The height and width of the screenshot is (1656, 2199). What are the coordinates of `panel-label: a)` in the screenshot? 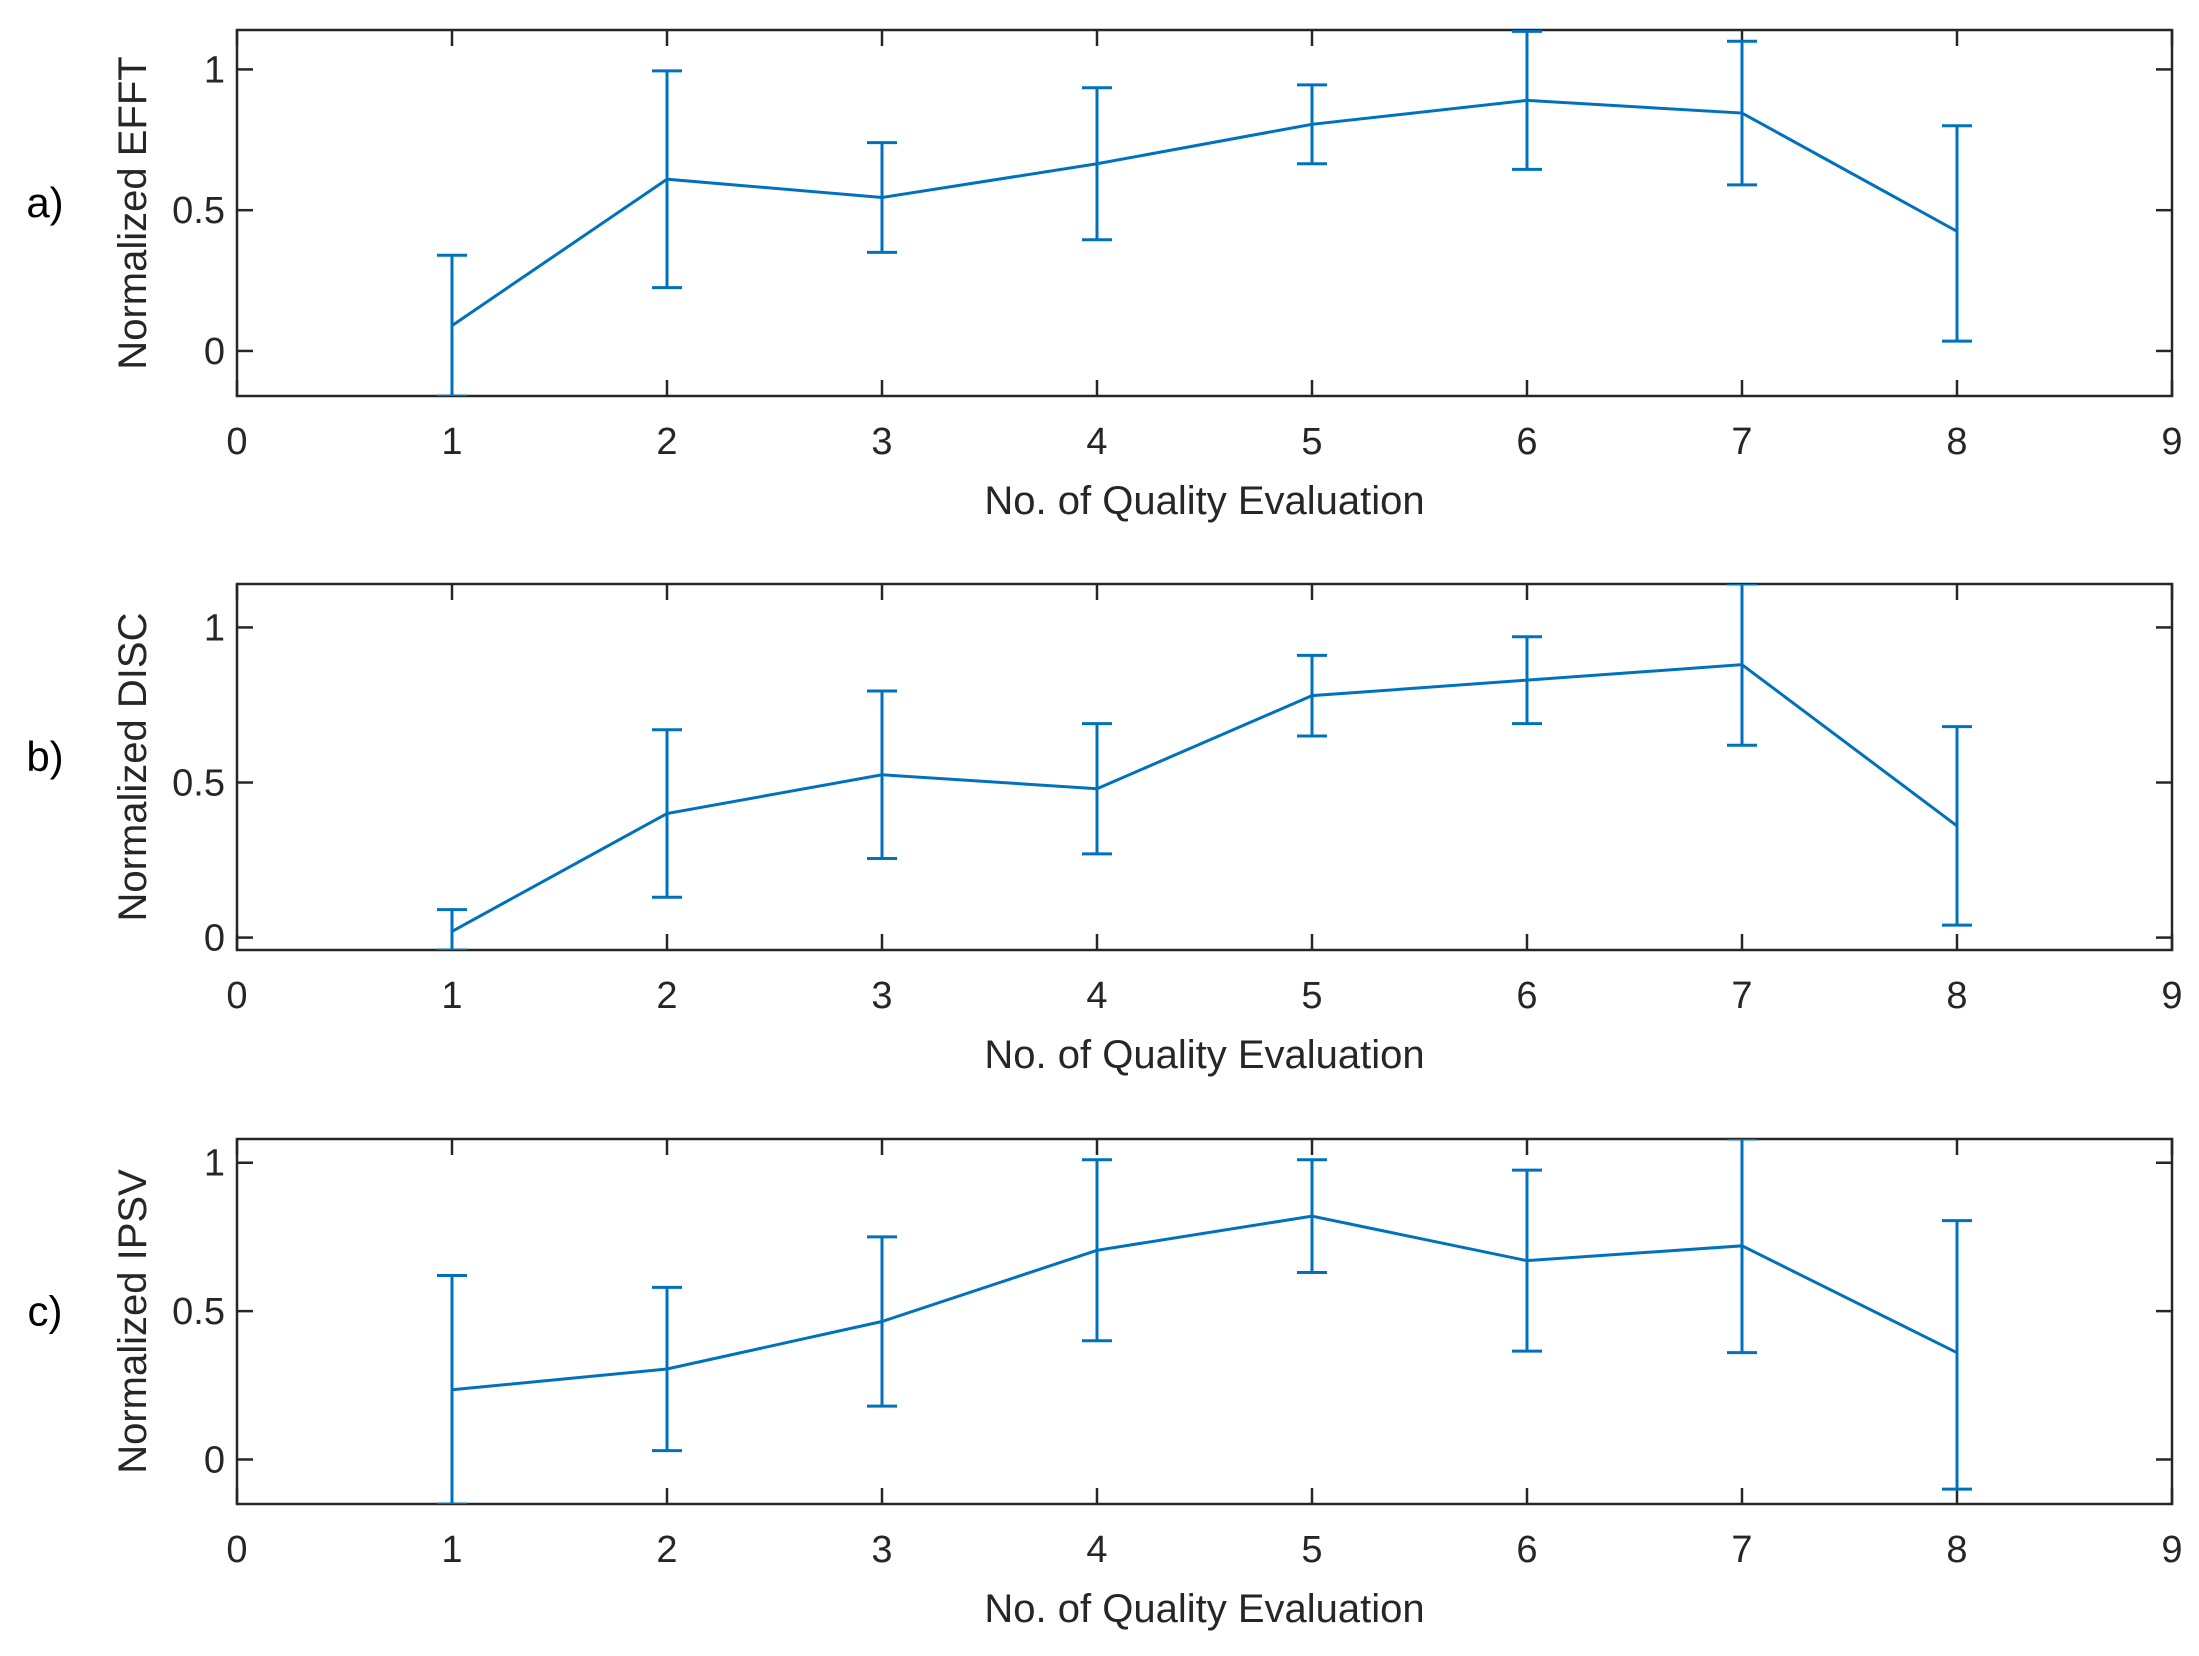 It's located at (44, 202).